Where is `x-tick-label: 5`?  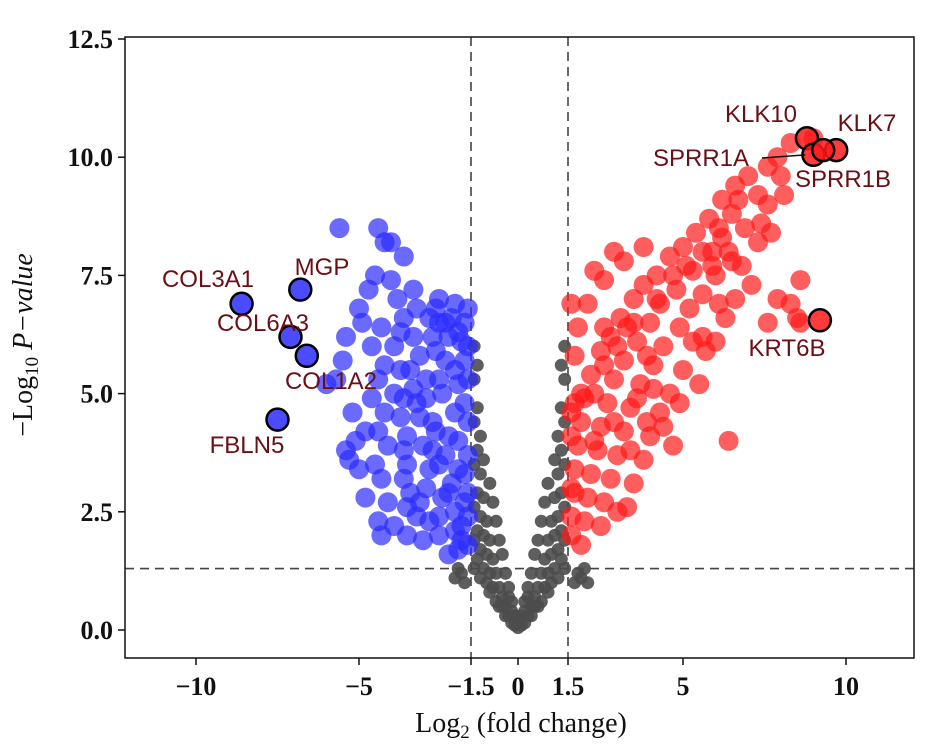 x-tick-label: 5 is located at coordinates (683, 686).